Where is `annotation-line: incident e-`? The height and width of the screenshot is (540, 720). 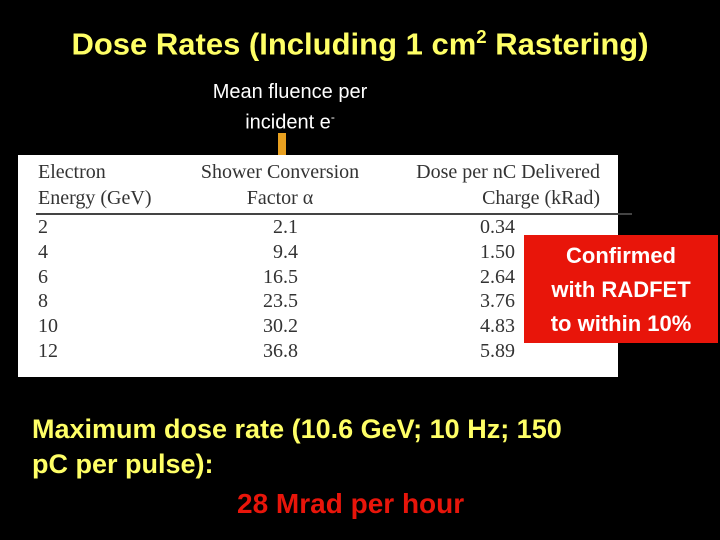 annotation-line: incident e- is located at coordinates (290, 120).